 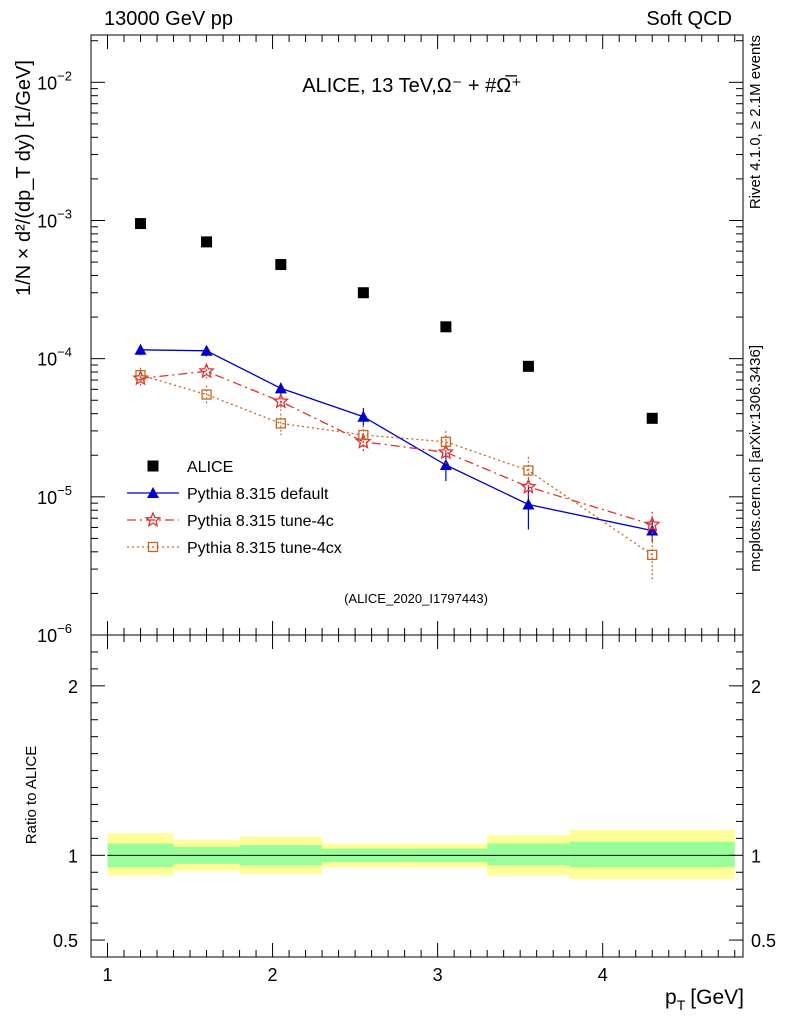 I want to click on x-axis-label-sub: T, so click(x=681, y=1005).